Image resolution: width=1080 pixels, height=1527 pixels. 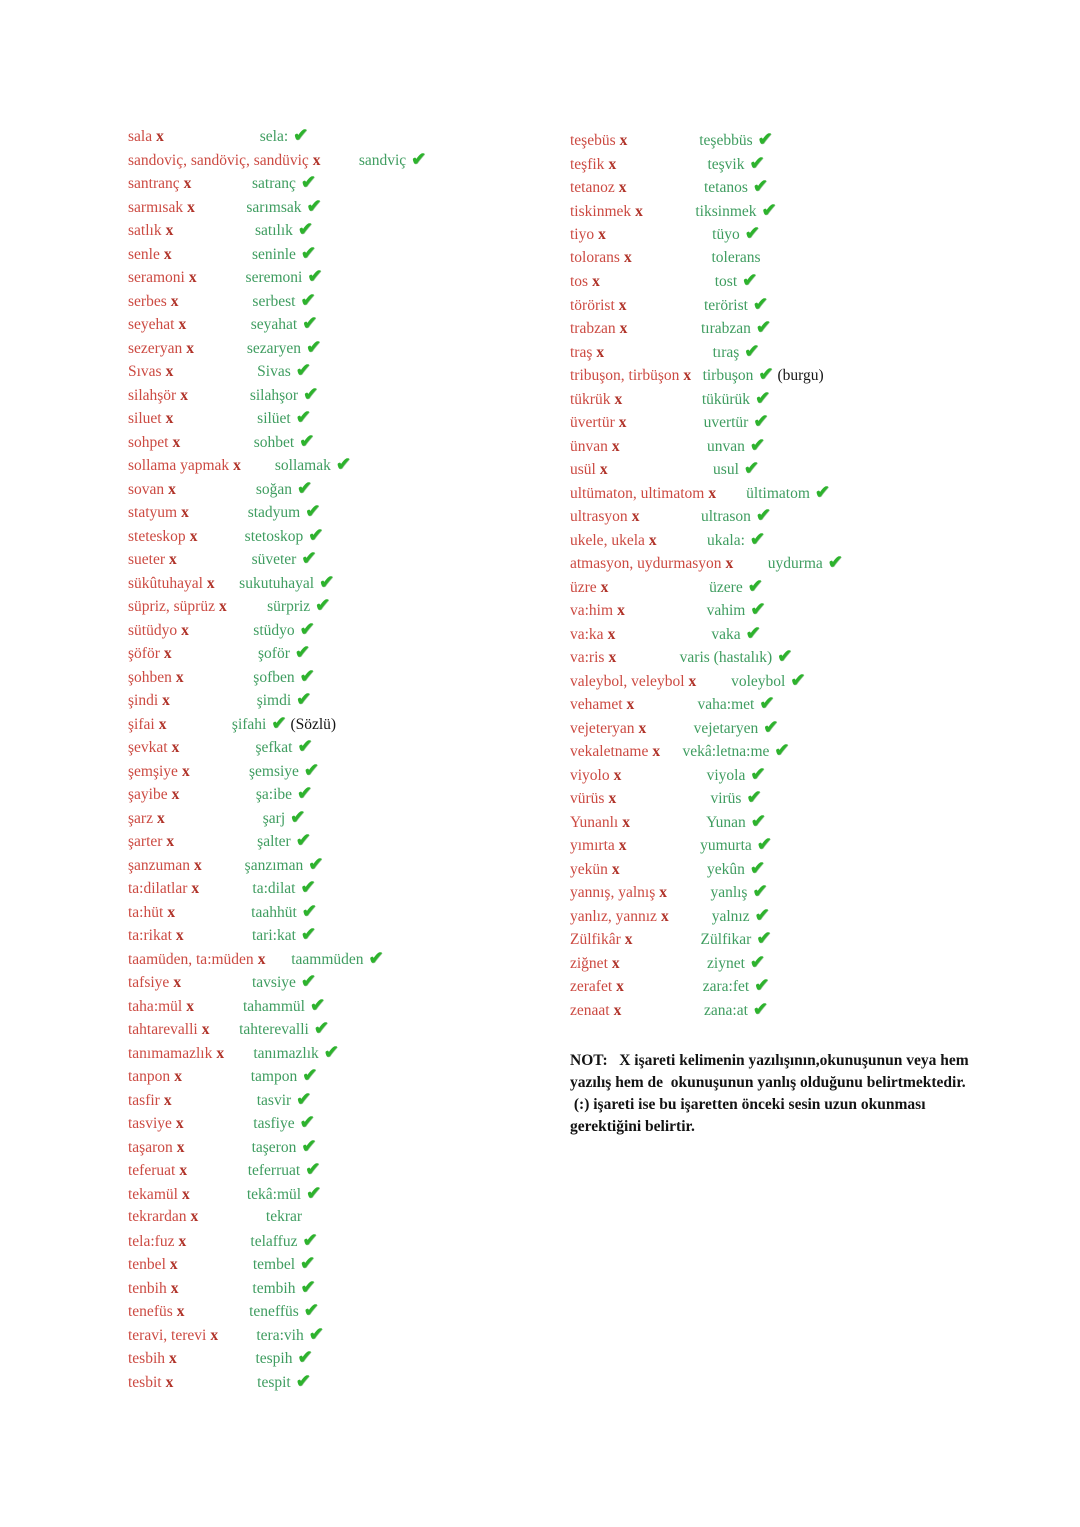 I want to click on word-pair-row: senle x seninle ✔, so click(x=293, y=254).